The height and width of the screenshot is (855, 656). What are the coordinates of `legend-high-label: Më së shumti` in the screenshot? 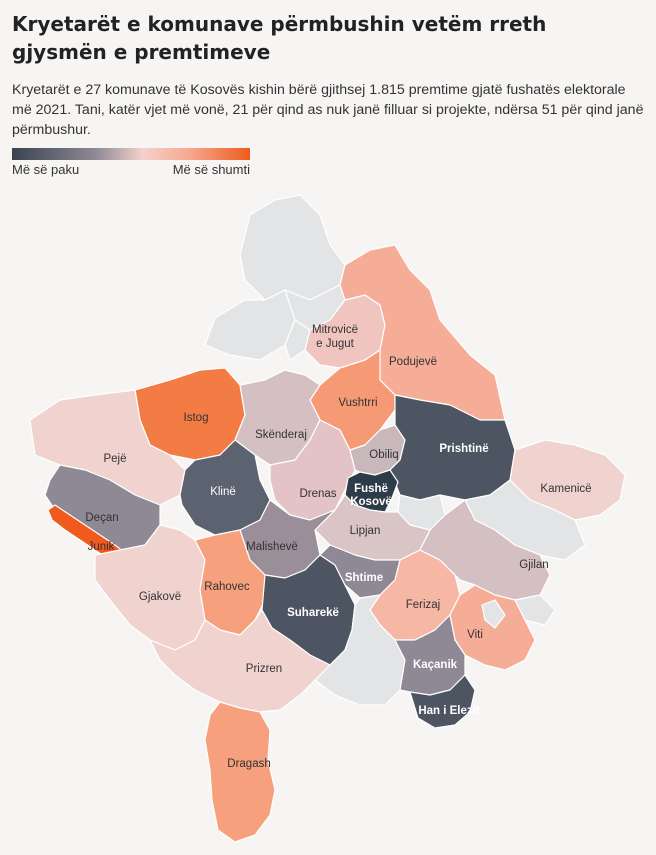 It's located at (211, 169).